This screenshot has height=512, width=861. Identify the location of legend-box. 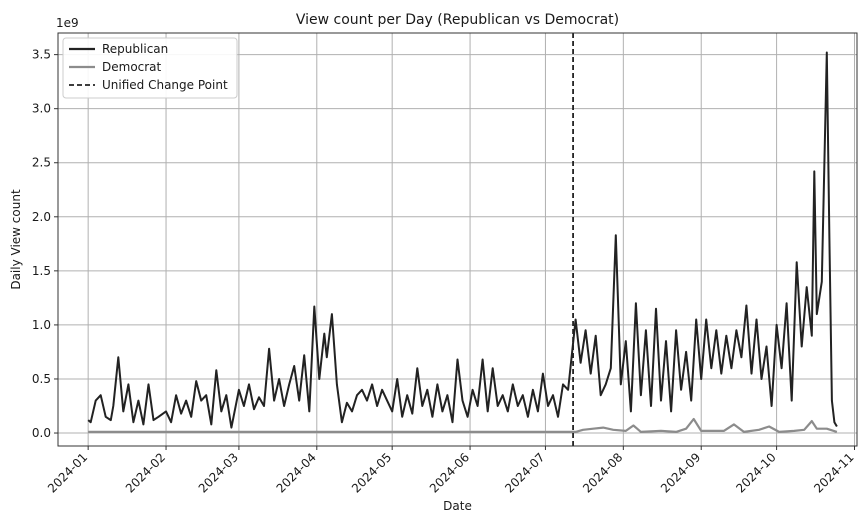
(150, 68).